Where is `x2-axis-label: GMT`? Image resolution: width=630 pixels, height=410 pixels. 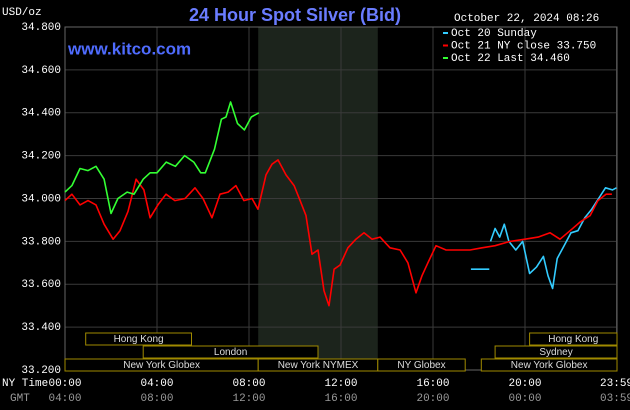
x2-axis-label: GMT is located at coordinates (20, 399).